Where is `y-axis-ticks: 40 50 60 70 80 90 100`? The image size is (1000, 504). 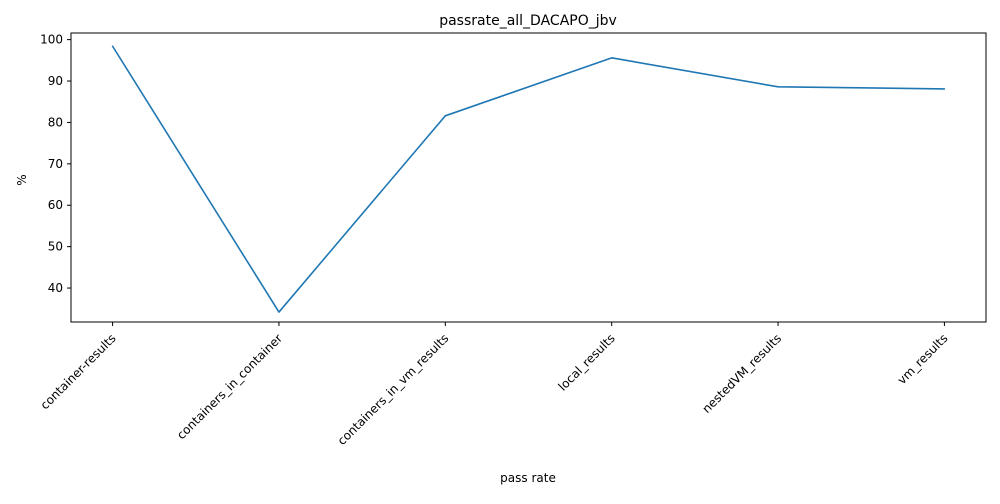
y-axis-ticks: 40 50 60 70 80 90 100 is located at coordinates (55, 164).